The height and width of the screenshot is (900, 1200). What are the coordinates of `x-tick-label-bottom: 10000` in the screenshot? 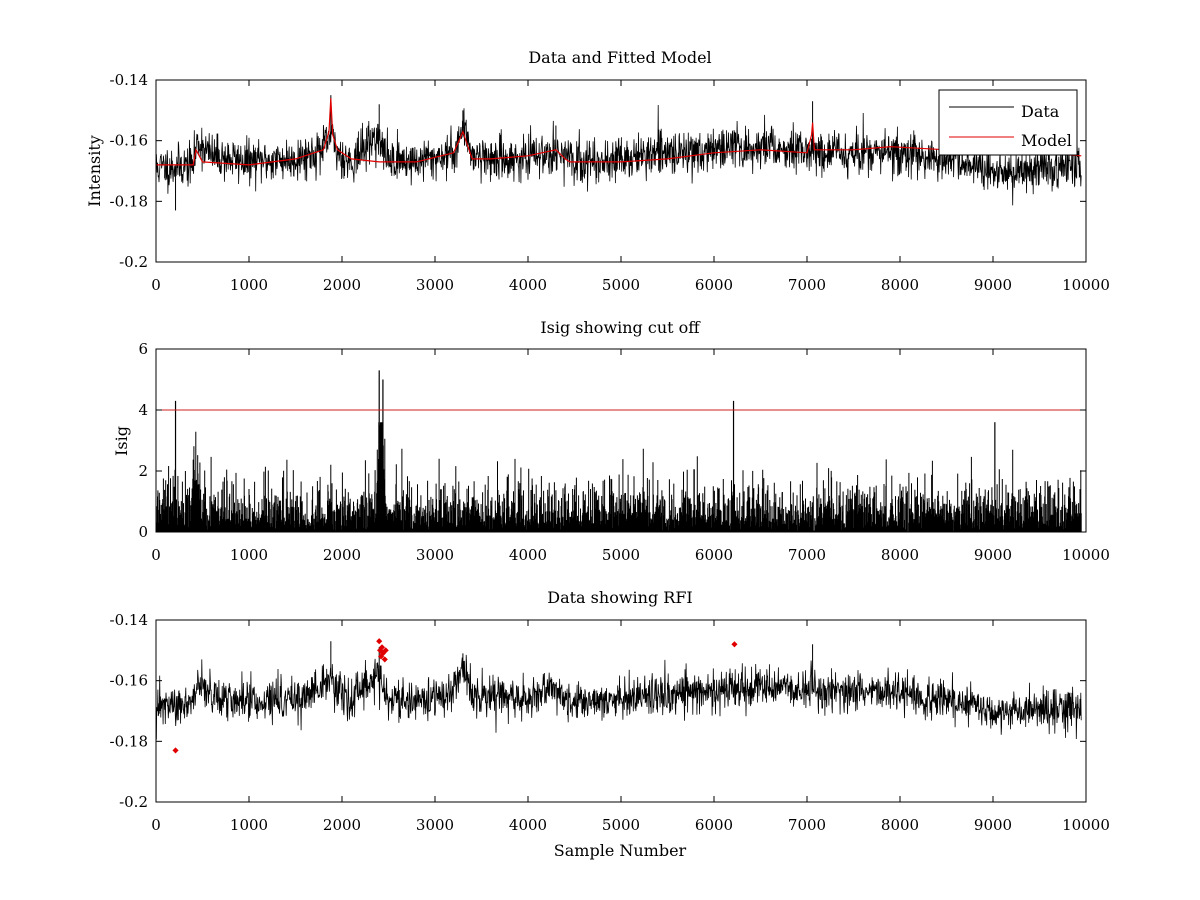 It's located at (1086, 825).